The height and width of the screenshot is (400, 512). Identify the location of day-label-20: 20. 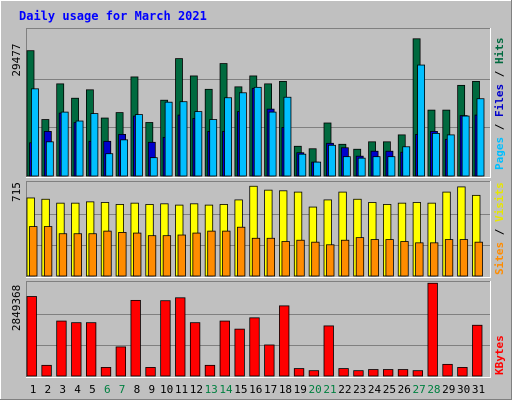
(315, 389).